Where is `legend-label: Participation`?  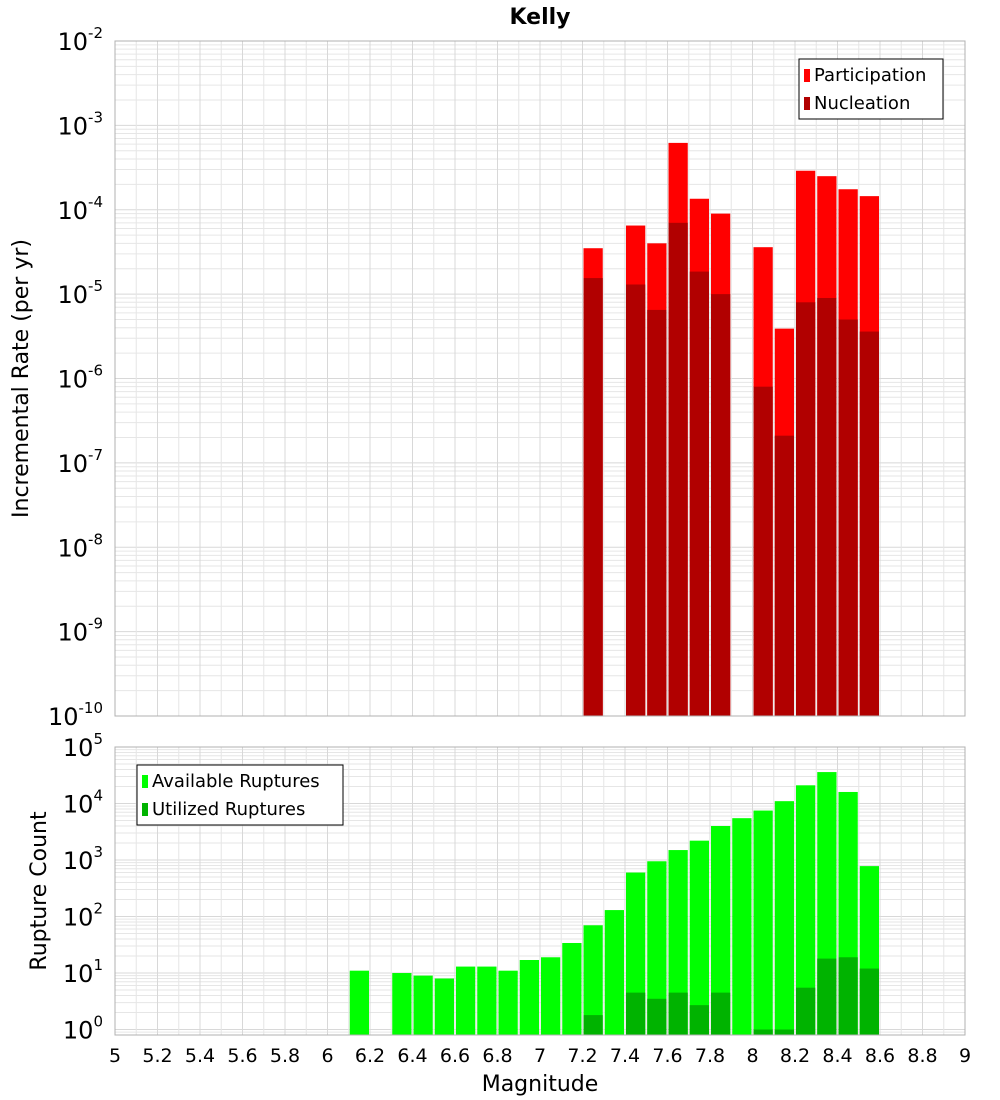
legend-label: Participation is located at coordinates (870, 75).